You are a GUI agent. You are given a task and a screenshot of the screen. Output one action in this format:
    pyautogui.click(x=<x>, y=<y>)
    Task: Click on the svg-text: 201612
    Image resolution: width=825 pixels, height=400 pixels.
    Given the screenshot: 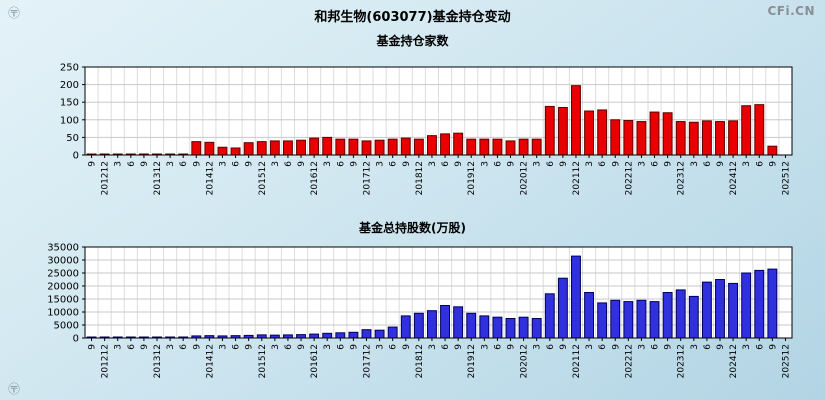 What is the action you would take?
    pyautogui.click(x=315, y=361)
    